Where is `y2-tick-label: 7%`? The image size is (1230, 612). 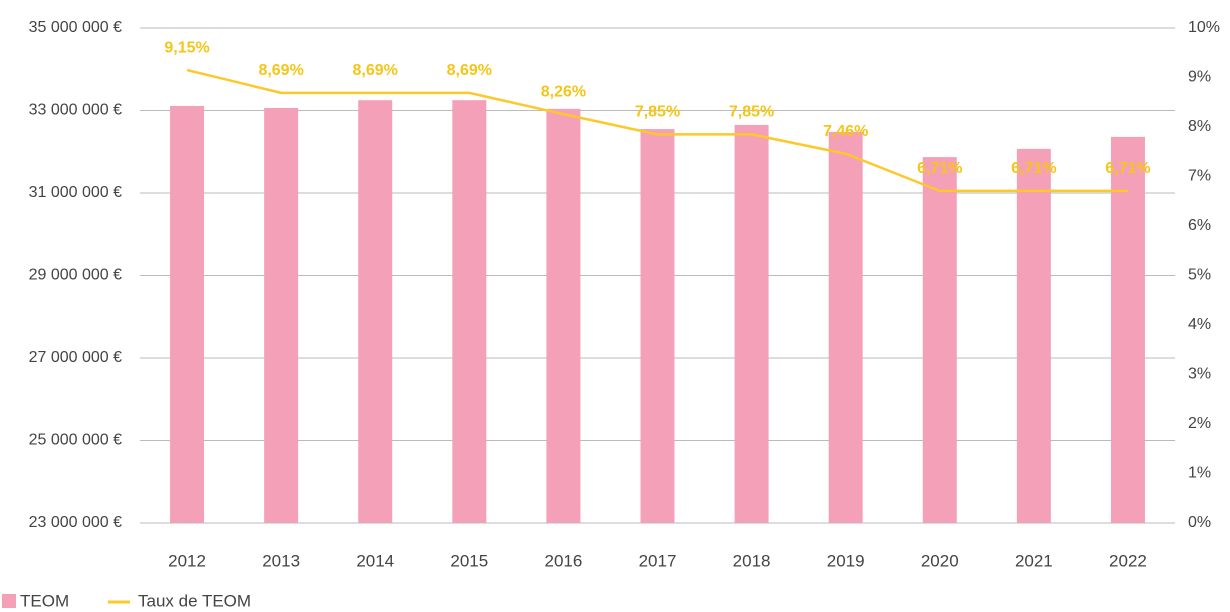
y2-tick-label: 7% is located at coordinates (1199, 176).